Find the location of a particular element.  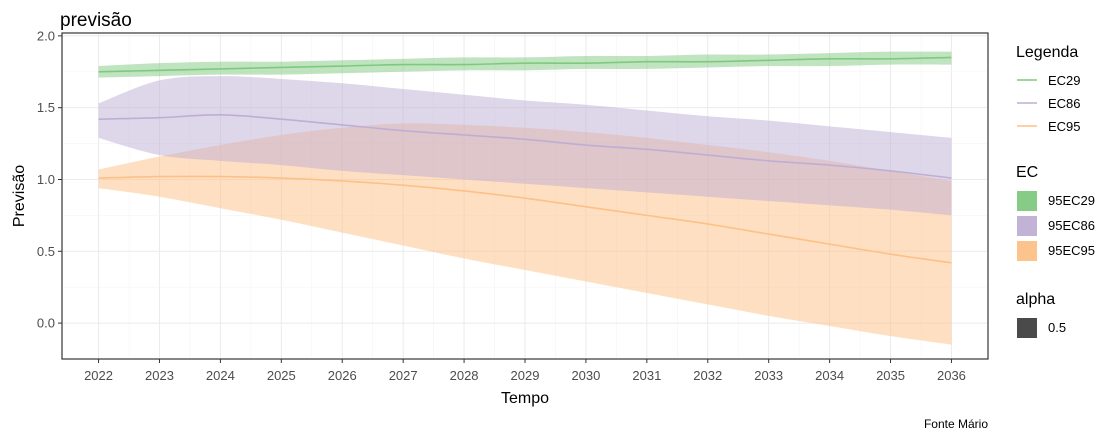

legend-title: EC is located at coordinates (1027, 172).